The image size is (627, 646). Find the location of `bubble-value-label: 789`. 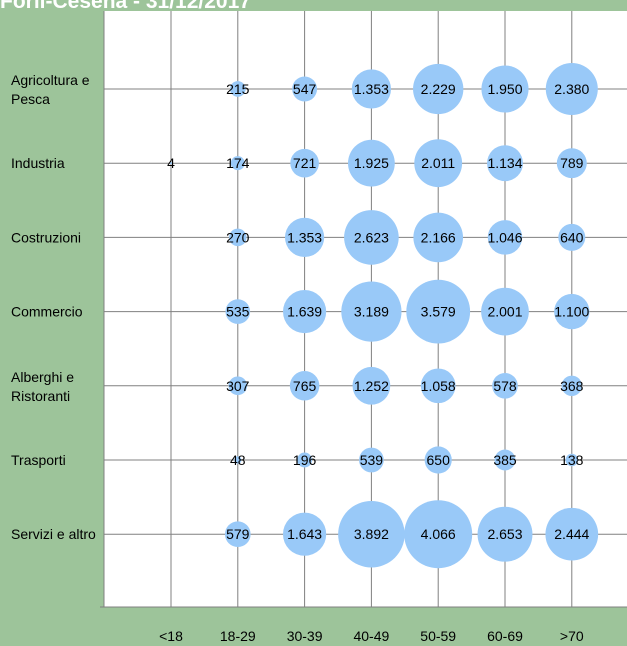

bubble-value-label: 789 is located at coordinates (572, 163).